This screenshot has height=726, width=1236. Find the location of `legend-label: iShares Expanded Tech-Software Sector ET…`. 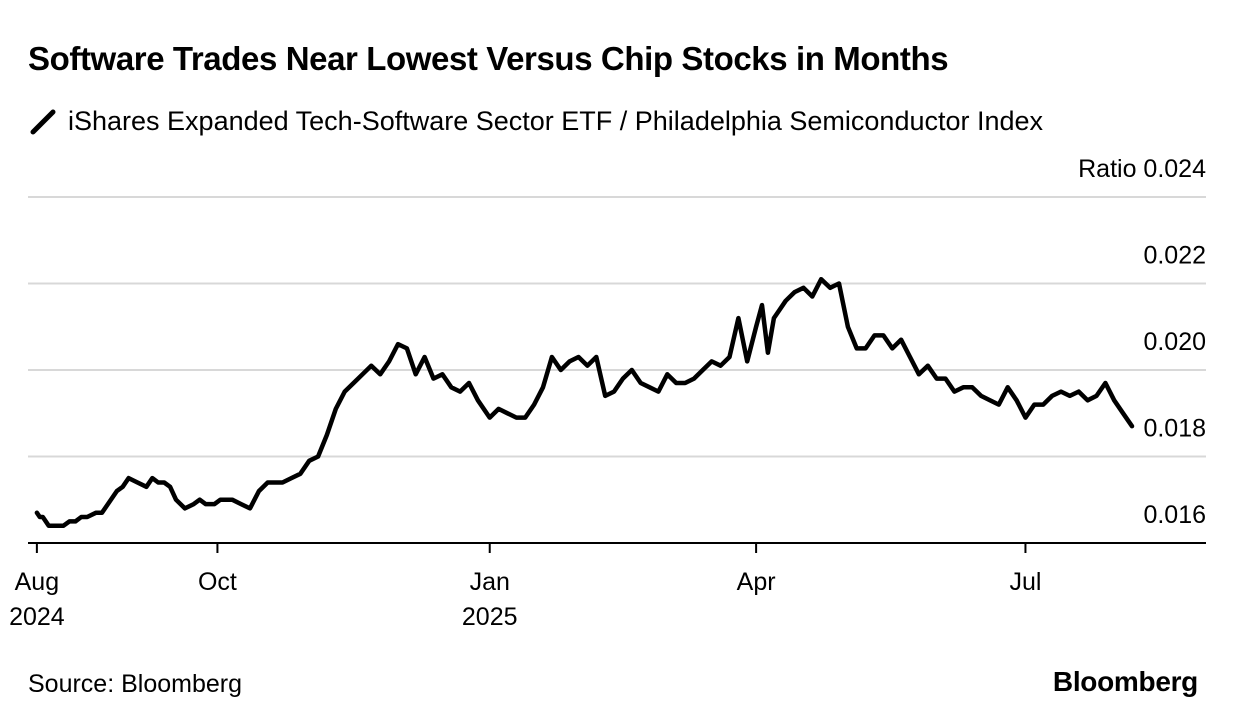

legend-label: iShares Expanded Tech-Software Sector ET… is located at coordinates (556, 121).